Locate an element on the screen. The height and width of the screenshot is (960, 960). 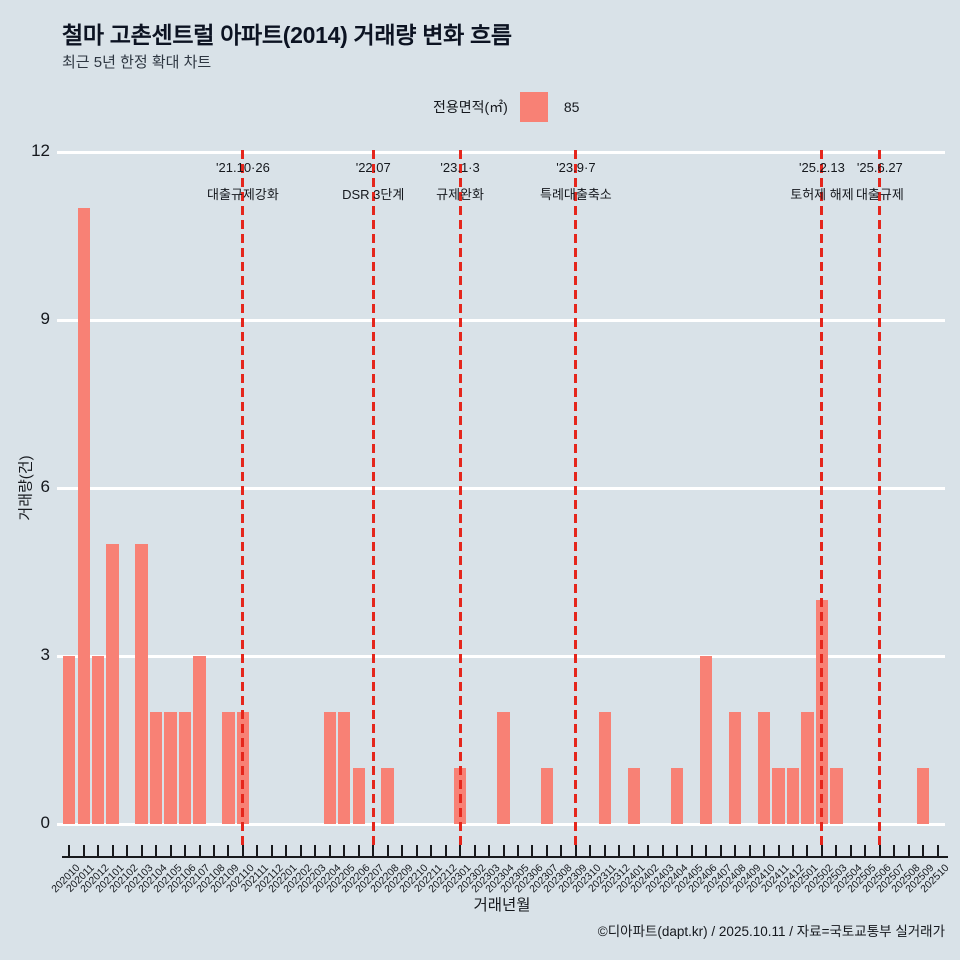
event-label: 토허제 해제 is located at coordinates (822, 194).